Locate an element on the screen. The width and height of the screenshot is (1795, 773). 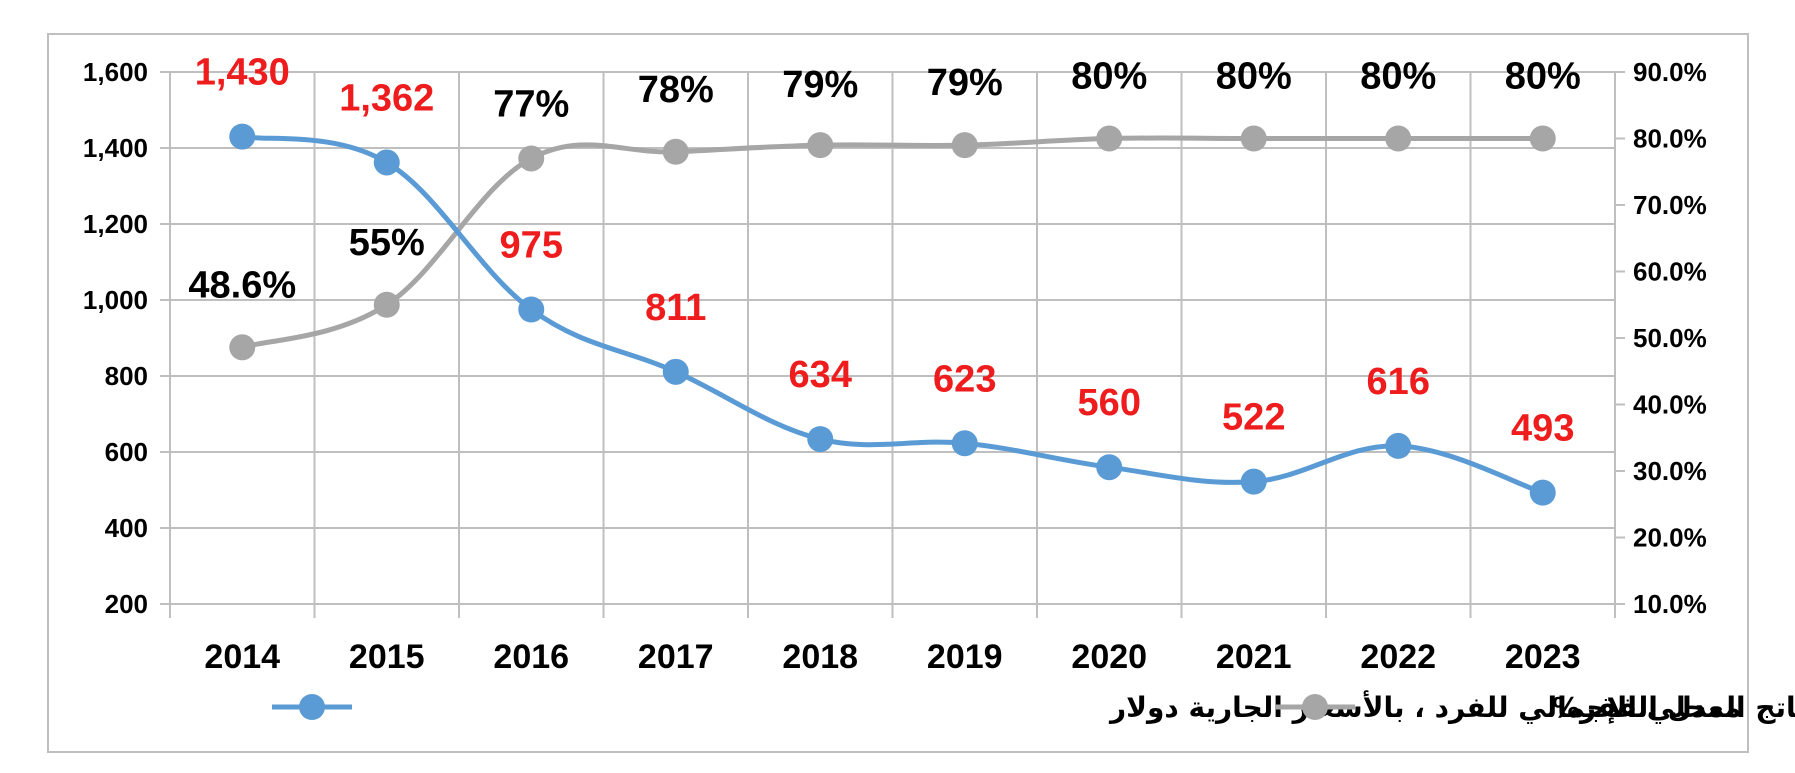
right-tick-label: 50.0% is located at coordinates (1670, 338).